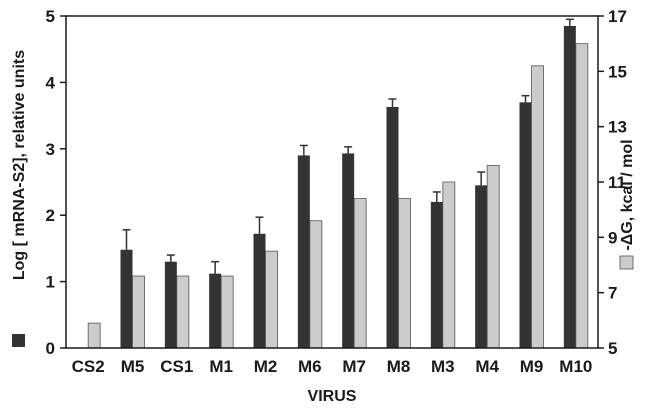  I want to click on y-tick-label: 0, so click(50, 348).